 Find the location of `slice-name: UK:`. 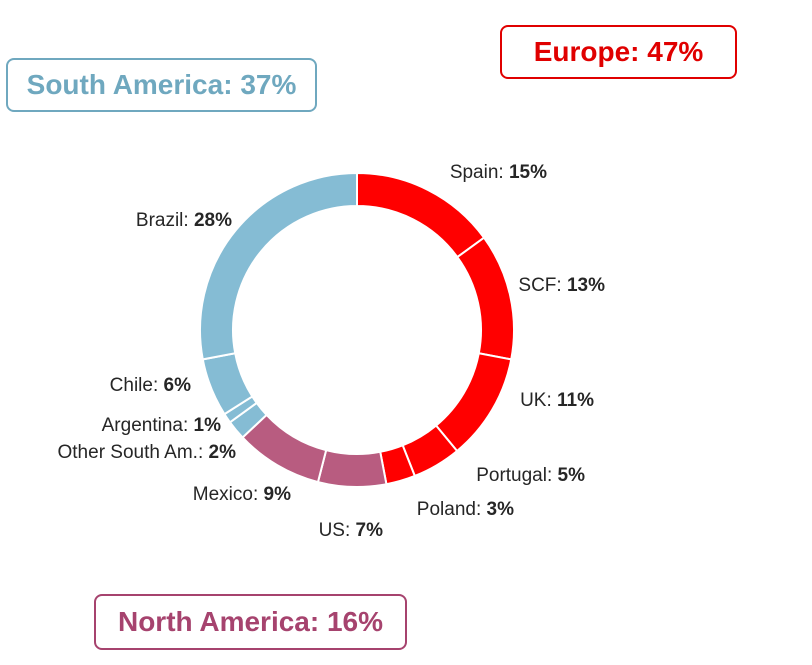

slice-name: UK: is located at coordinates (538, 400).